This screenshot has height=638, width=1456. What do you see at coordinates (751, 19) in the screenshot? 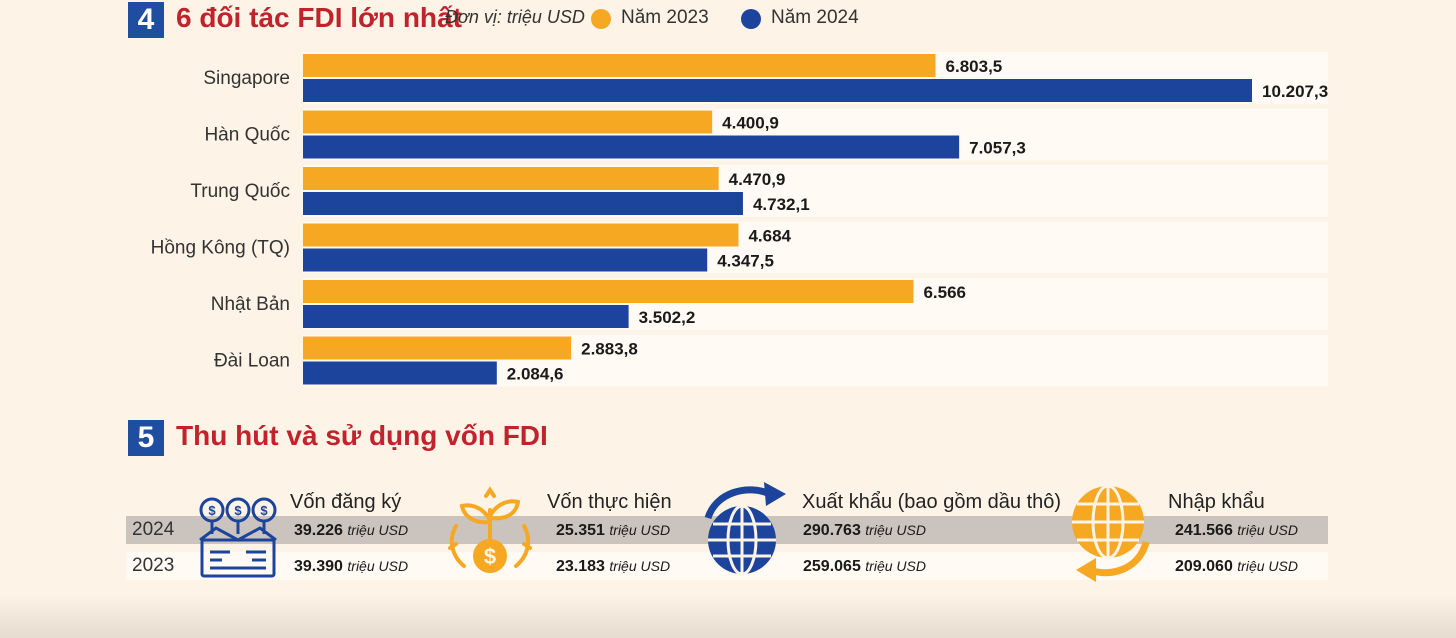
I see `legend-2024-dot` at bounding box center [751, 19].